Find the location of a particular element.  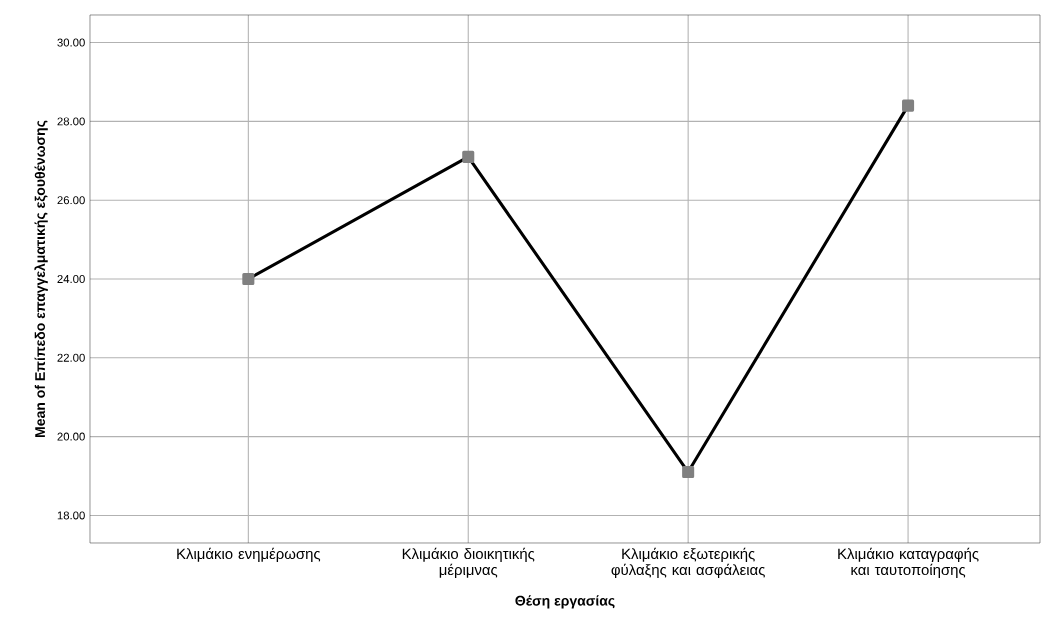

y-tick-label: 26.00 is located at coordinates (71, 200).